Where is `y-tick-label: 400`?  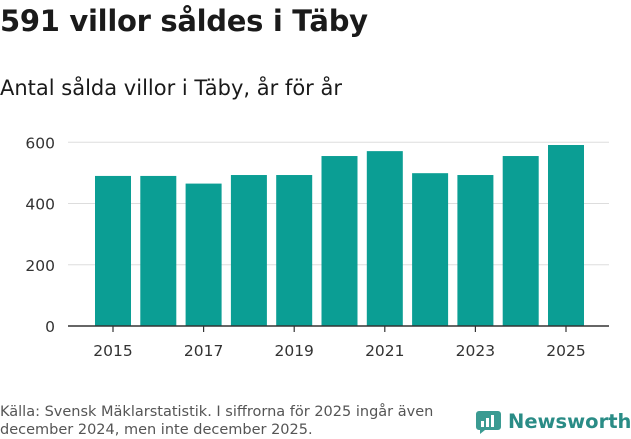
y-tick-label: 400 is located at coordinates (40, 205).